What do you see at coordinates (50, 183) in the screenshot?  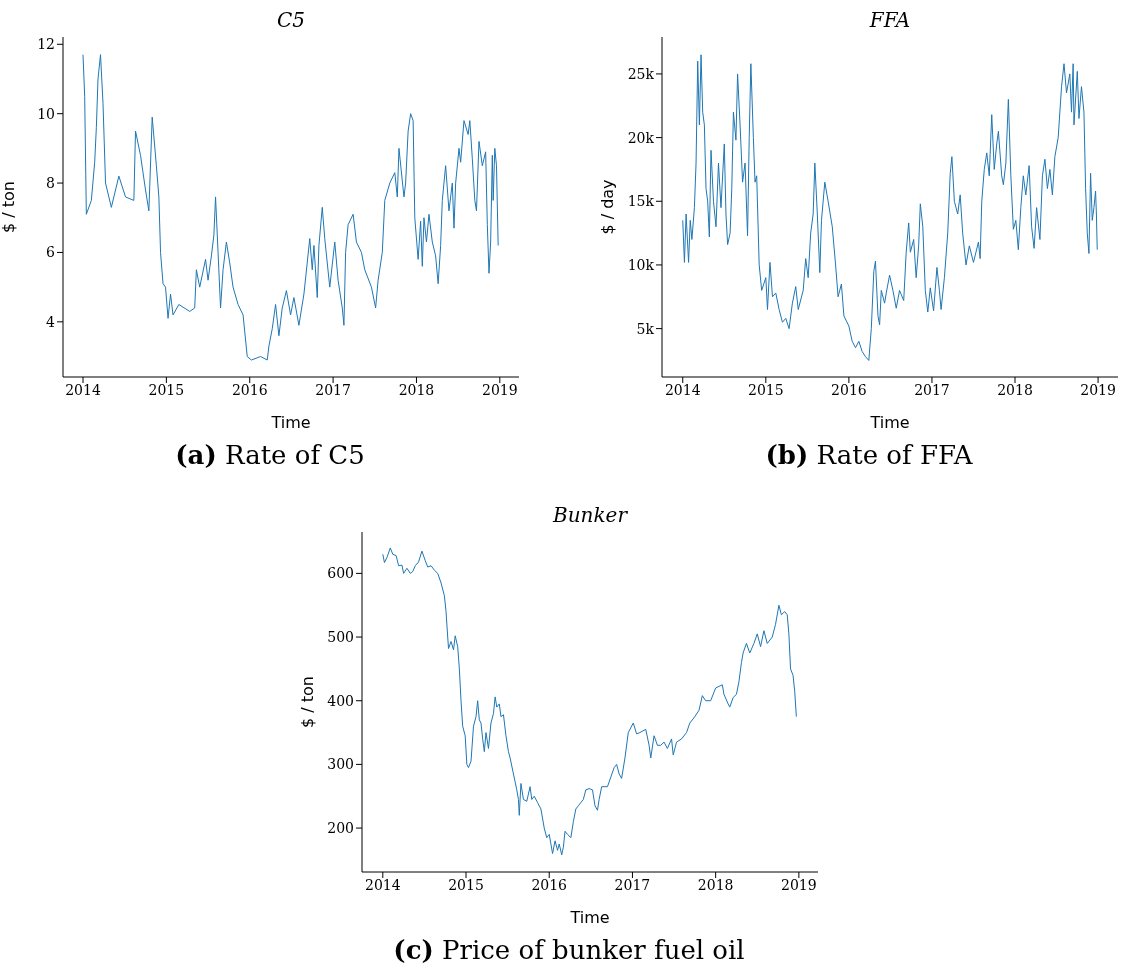 I see `y-tick-label: 8` at bounding box center [50, 183].